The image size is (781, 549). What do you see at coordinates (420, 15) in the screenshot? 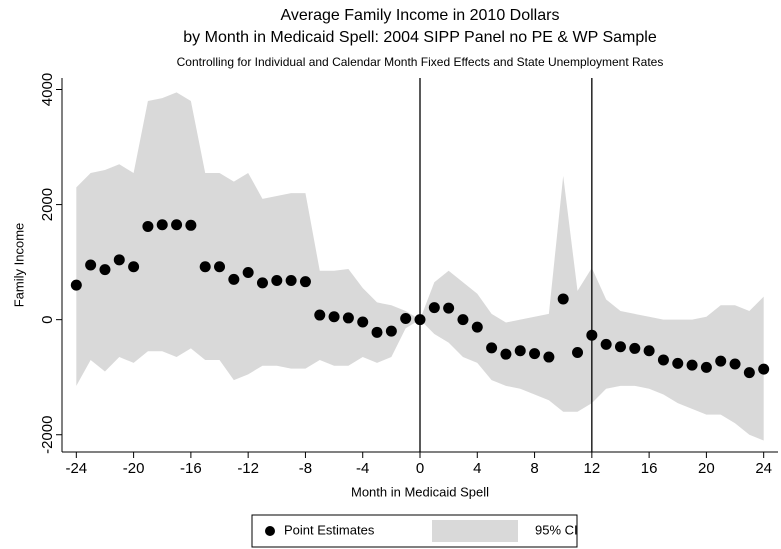
I see `chart-title: Average Family Income in 2010 Dollars` at bounding box center [420, 15].